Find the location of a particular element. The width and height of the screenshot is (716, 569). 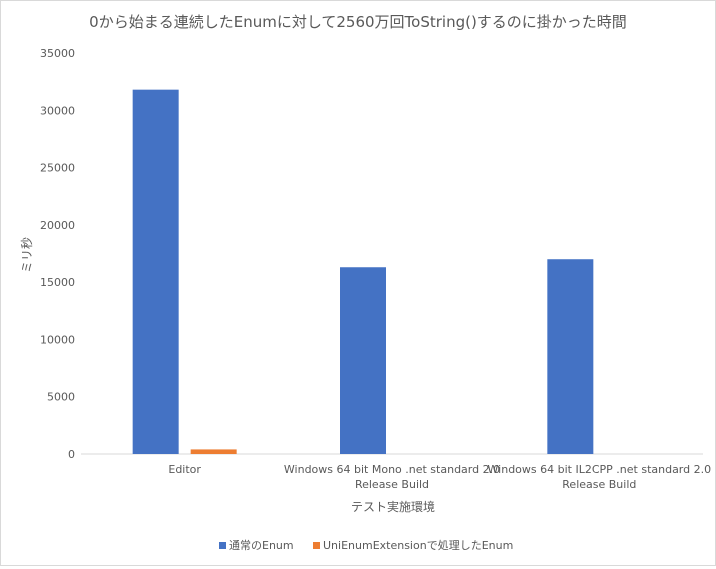

y-tick-label: 35000 is located at coordinates (57, 53).